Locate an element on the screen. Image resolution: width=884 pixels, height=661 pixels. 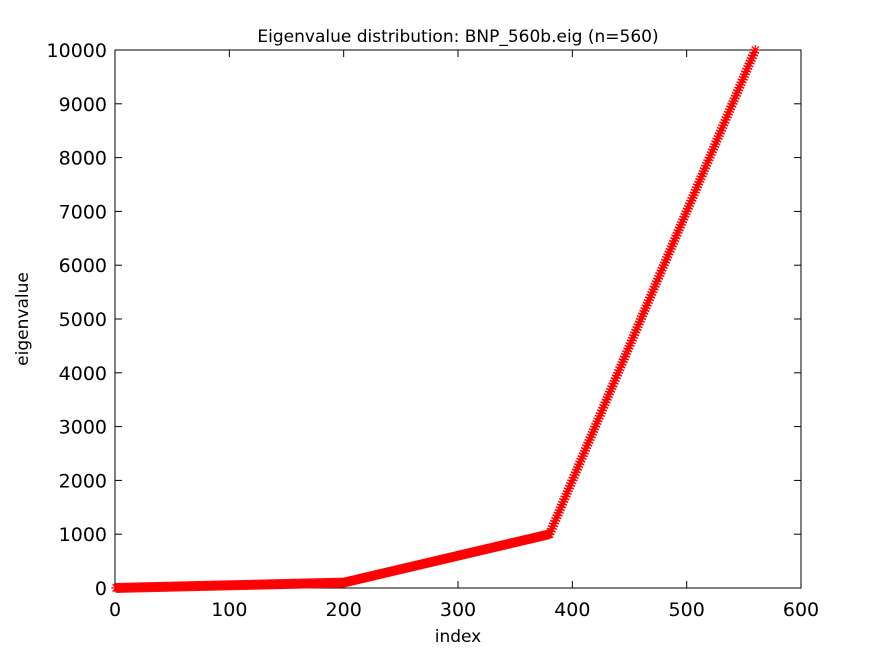
y-tick-label: 5000 is located at coordinates (83, 320).